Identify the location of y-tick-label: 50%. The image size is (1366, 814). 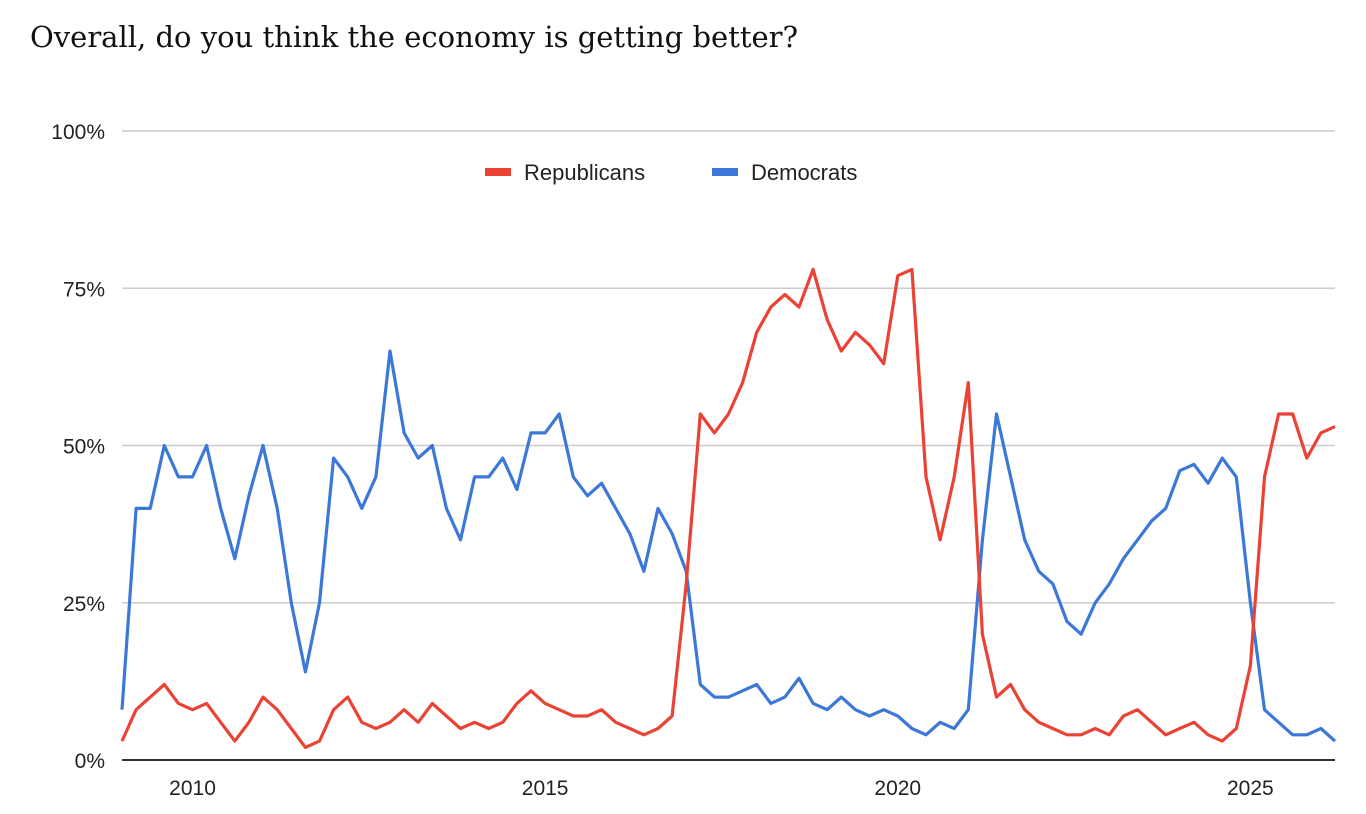
(84, 447).